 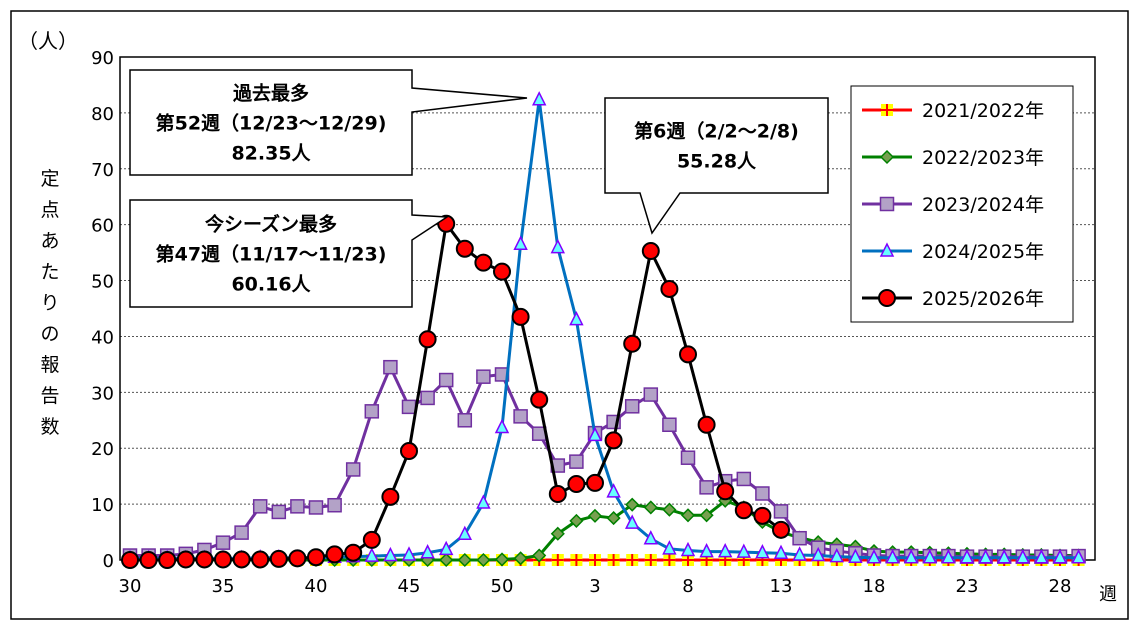 What do you see at coordinates (102, 393) in the screenshot?
I see `y-tick-label: 30` at bounding box center [102, 393].